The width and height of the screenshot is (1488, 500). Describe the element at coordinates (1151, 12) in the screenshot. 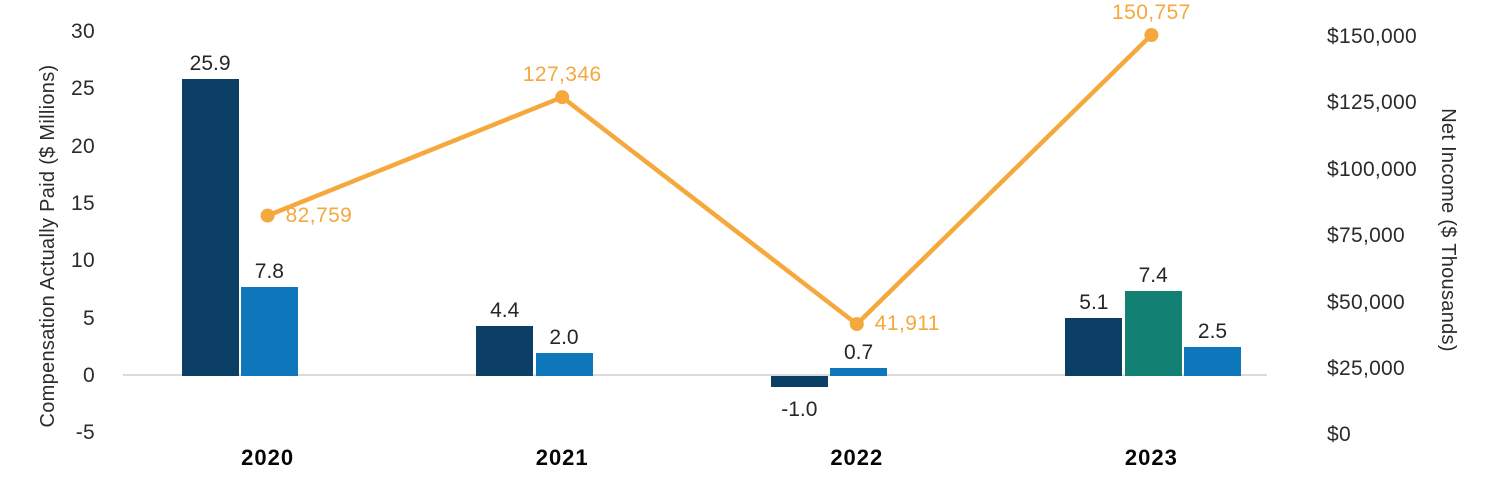

I see `net-income-label-2023: 150,757` at that location.